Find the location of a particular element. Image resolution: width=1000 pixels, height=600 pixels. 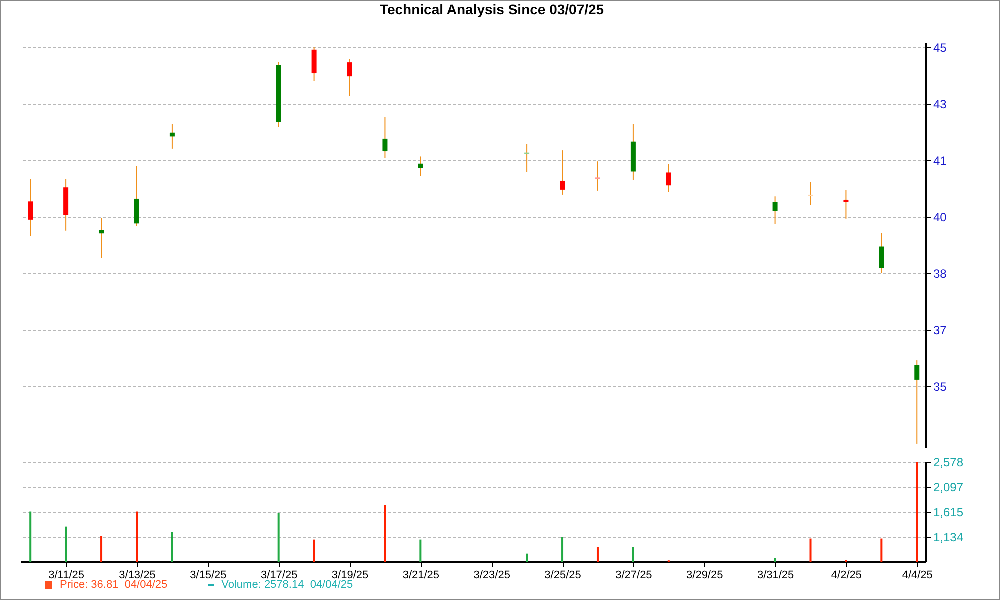

y-tick-label: 2,097 is located at coordinates (949, 487).